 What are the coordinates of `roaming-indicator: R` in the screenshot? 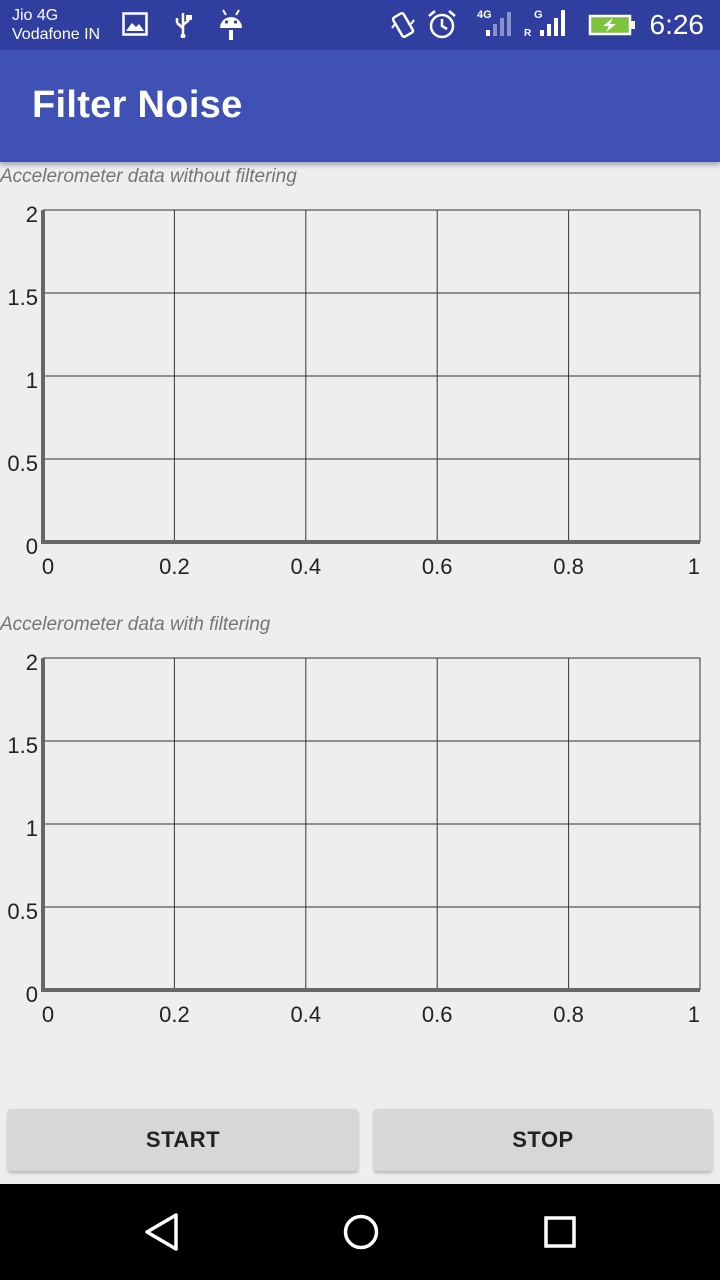 It's located at (528, 33).